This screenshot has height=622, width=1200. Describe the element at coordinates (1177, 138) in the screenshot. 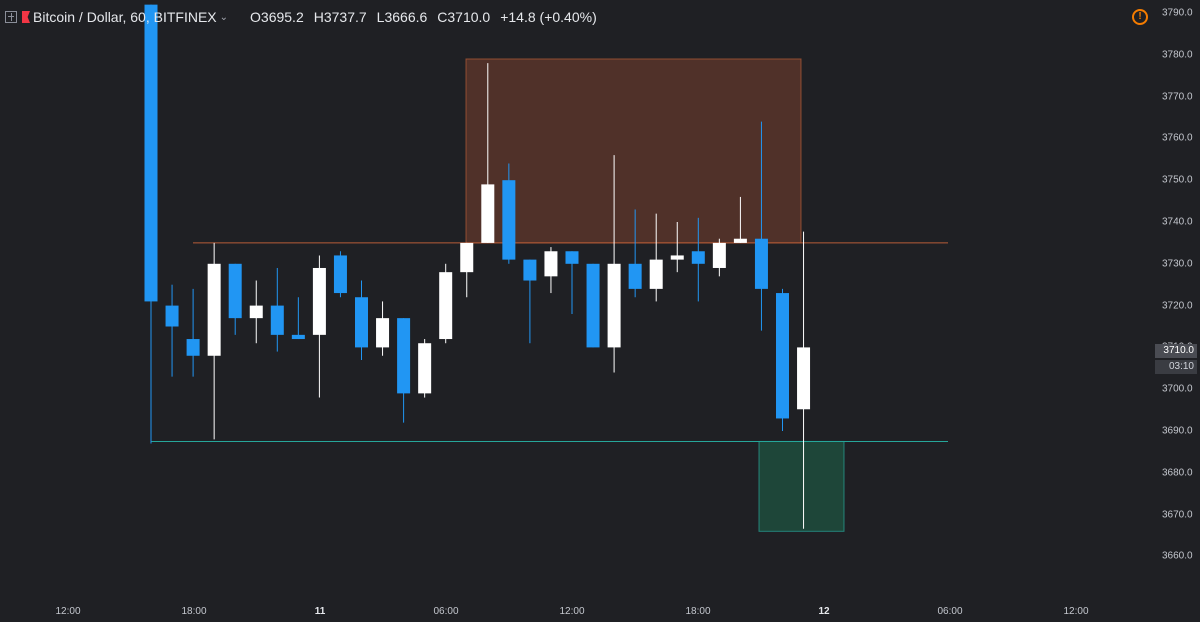

I see `price-tick-label: 3760.0` at that location.